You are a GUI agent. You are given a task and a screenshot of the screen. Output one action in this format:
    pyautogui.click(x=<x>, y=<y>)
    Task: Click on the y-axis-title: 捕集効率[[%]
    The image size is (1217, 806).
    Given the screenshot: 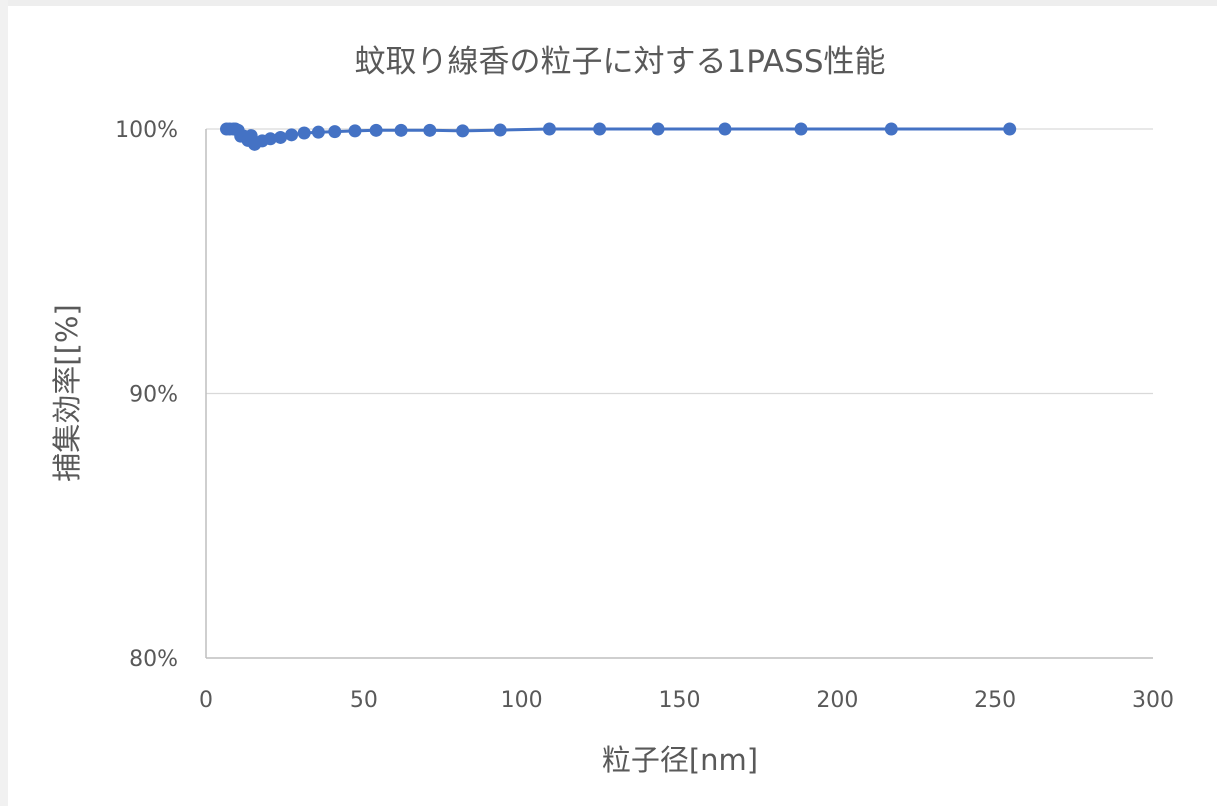 What is the action you would take?
    pyautogui.click(x=67, y=393)
    